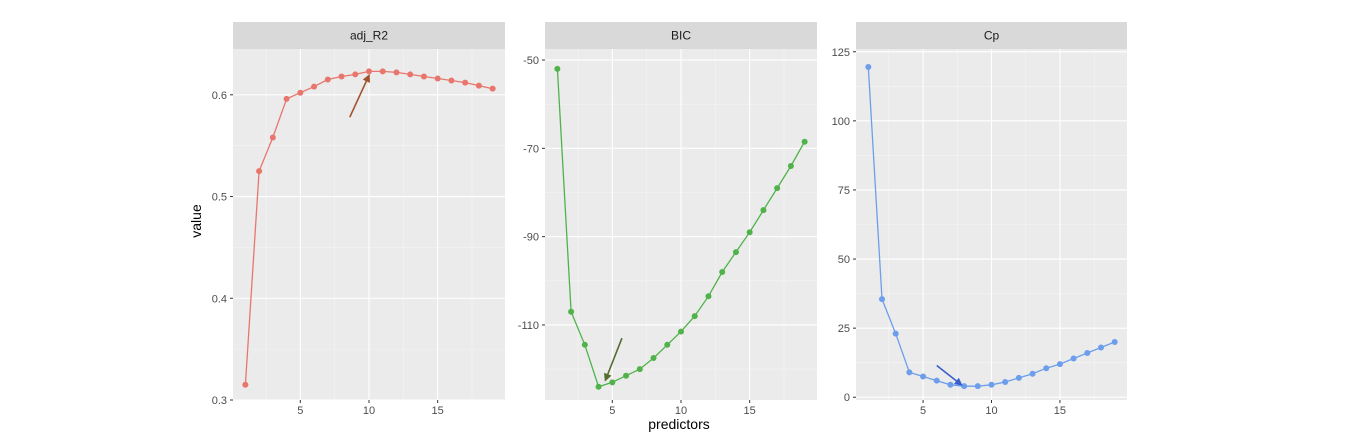 This screenshot has height=440, width=1366. Describe the element at coordinates (219, 96) in the screenshot. I see `y-tick-label: 0.6` at that location.